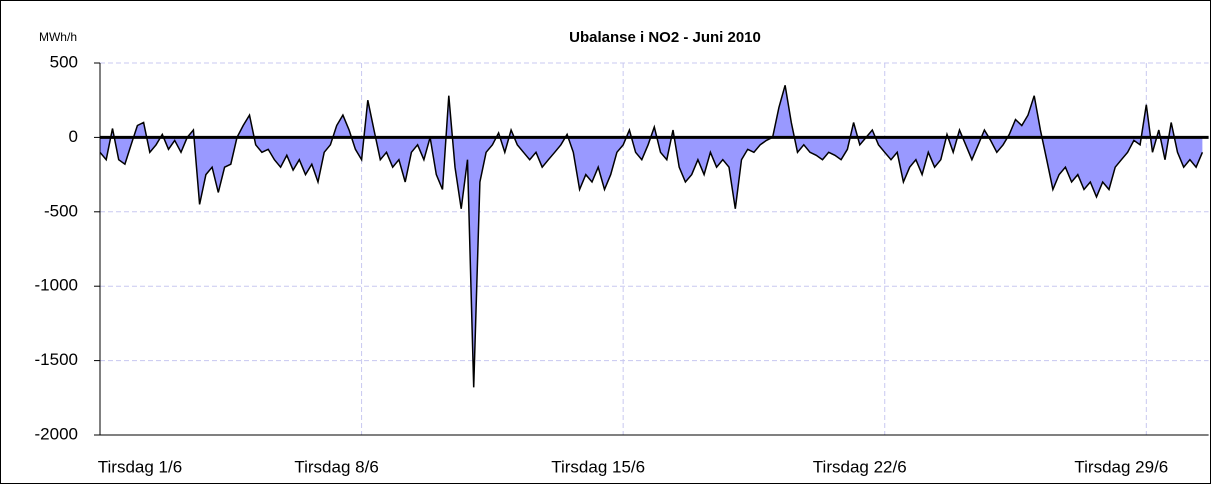 Image resolution: width=1211 pixels, height=484 pixels. I want to click on y-tick-label: 500, so click(64, 61).